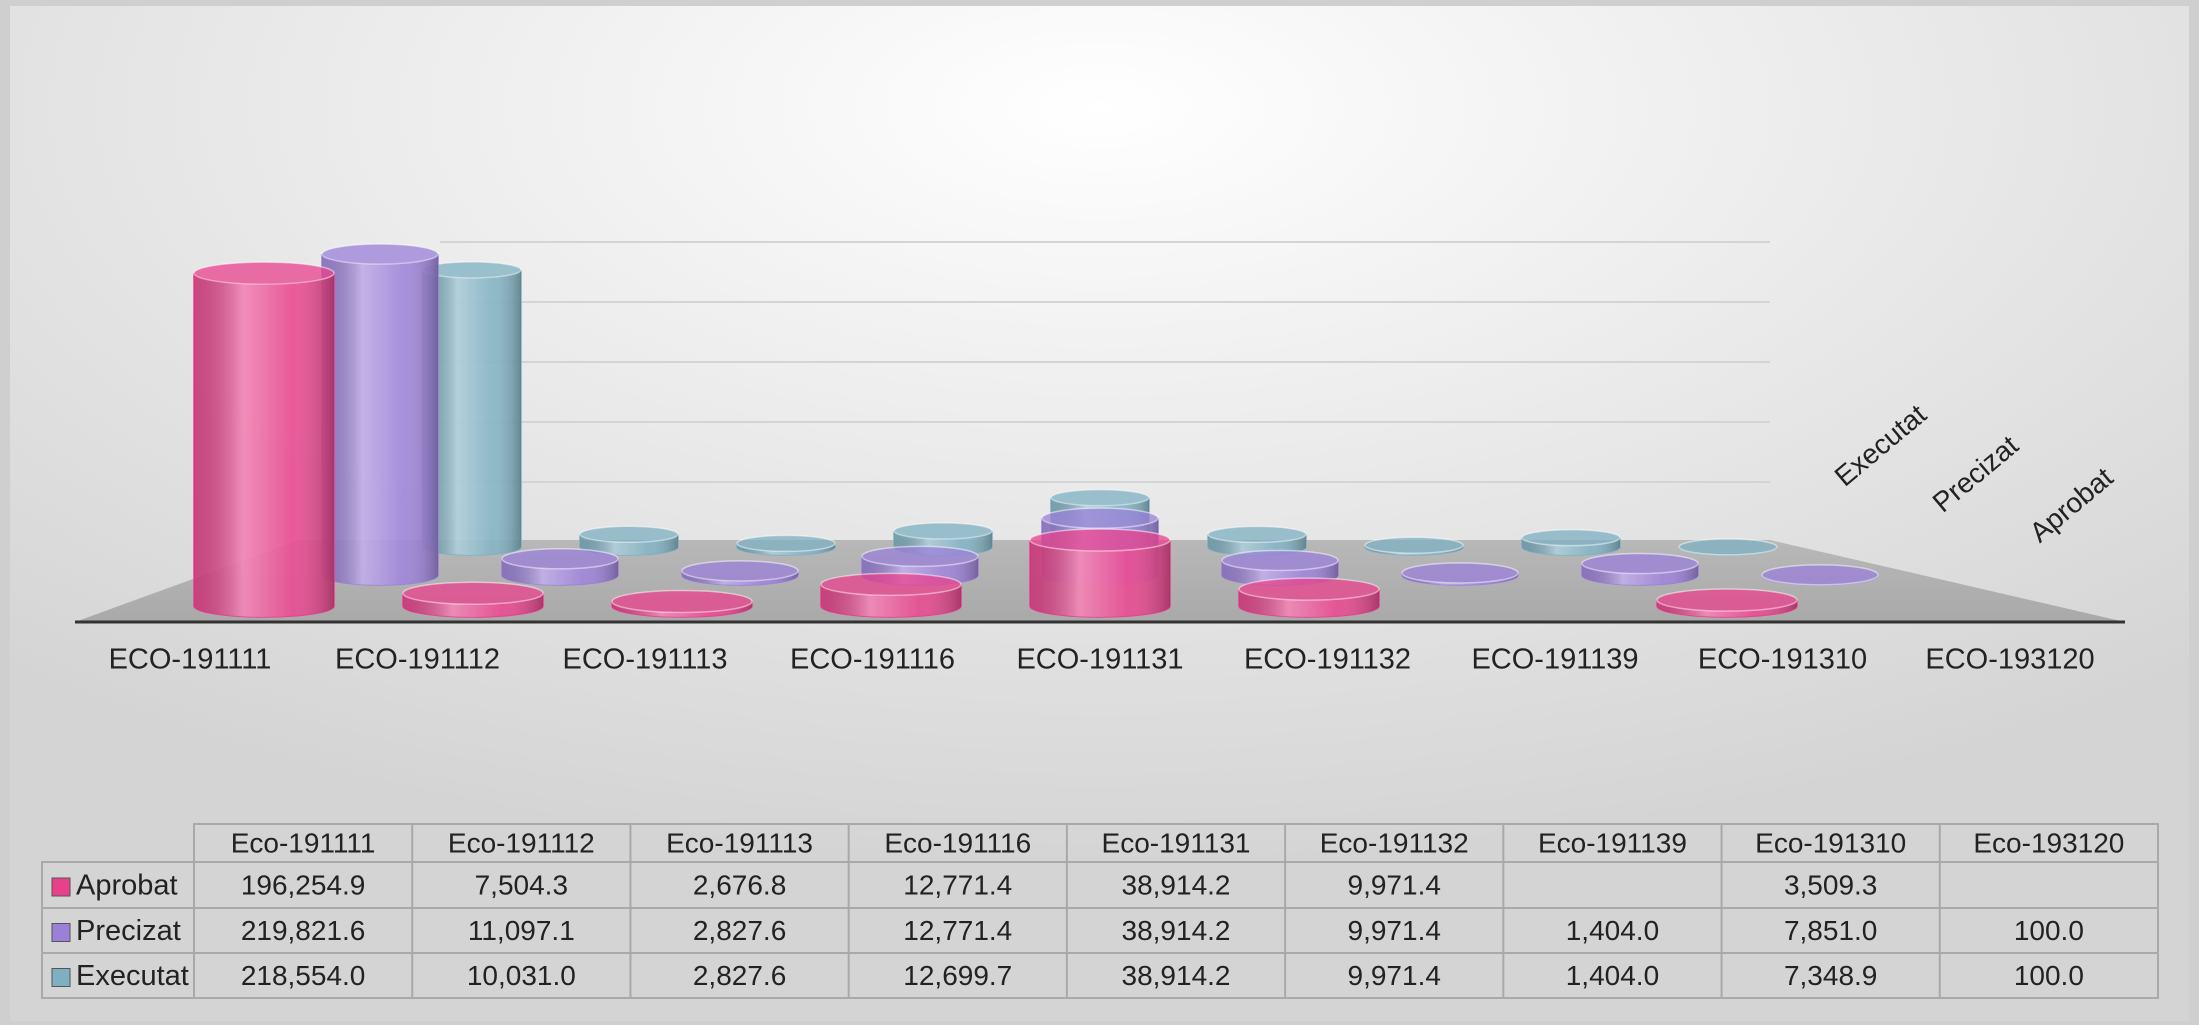  Describe the element at coordinates (2009, 660) in the screenshot. I see `x-tick-label: ECO-193120` at that location.